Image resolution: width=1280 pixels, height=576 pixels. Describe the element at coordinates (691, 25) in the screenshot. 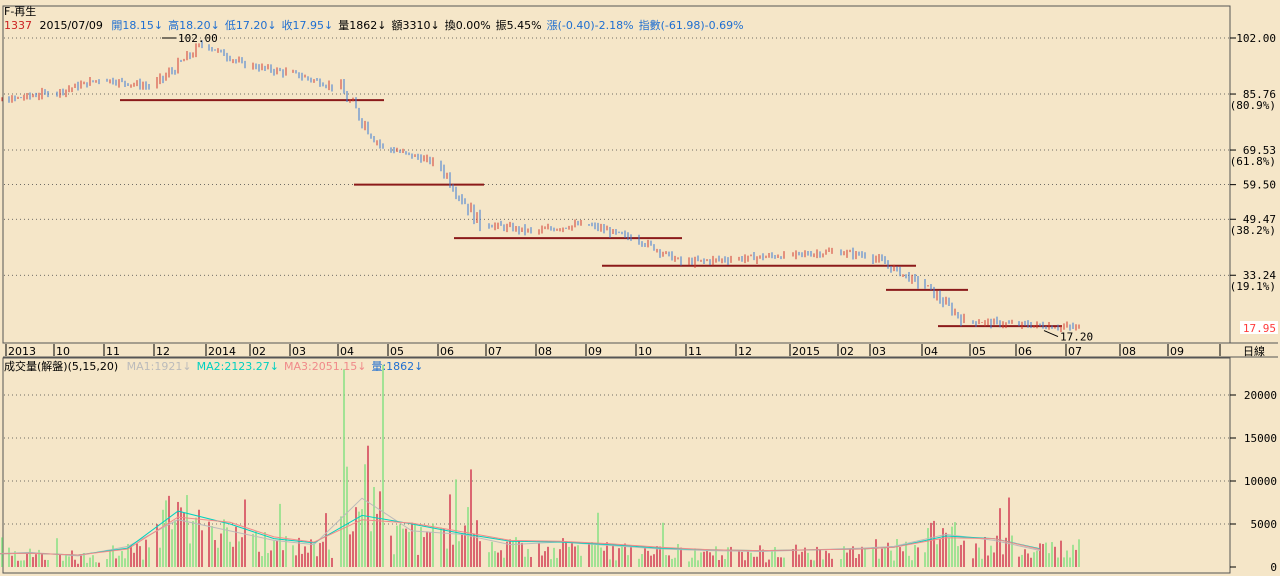

I see `quote-stat: 指數(-61.98)-0.69%` at that location.